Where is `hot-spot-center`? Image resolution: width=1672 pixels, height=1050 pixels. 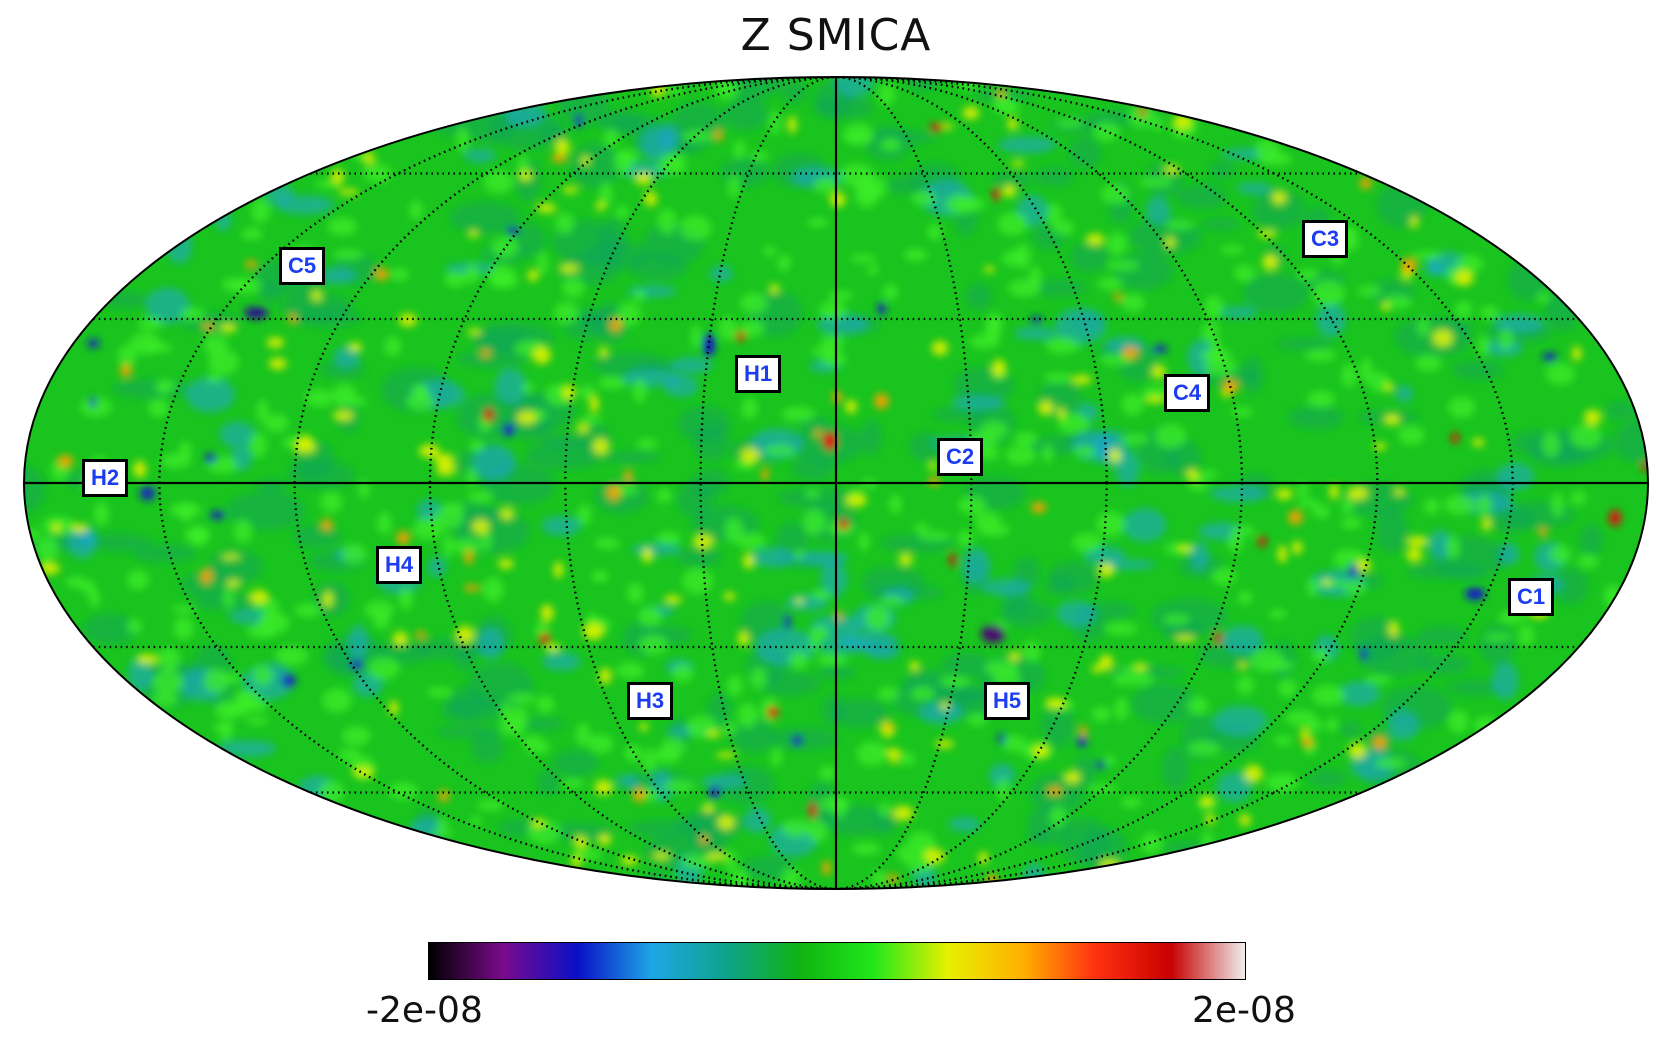 hot-spot-center is located at coordinates (830, 441).